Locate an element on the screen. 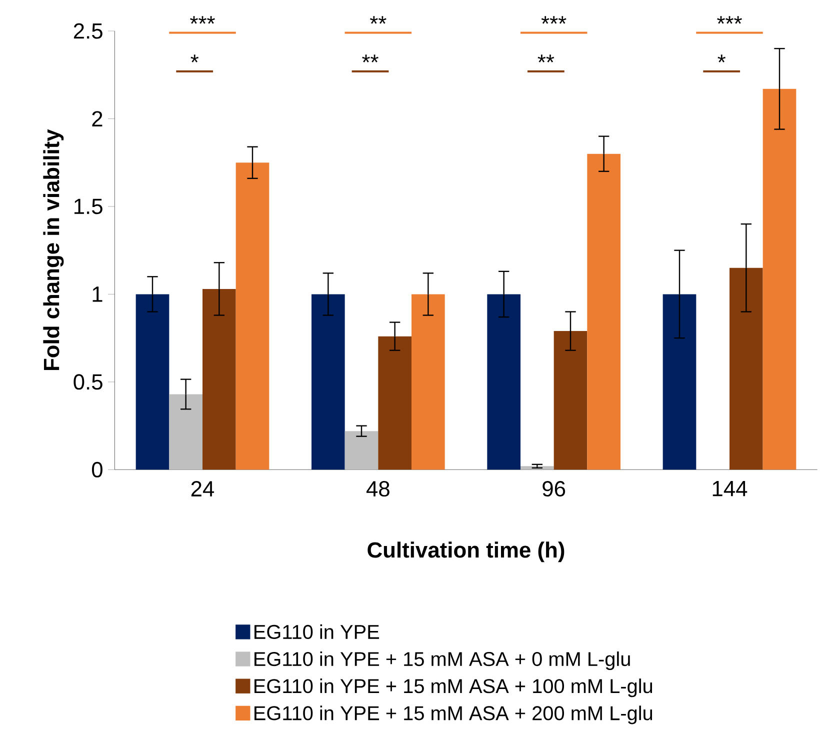 This screenshot has width=826, height=747. legend-label: EG110 in YPE + 15 mM ASA + 200 mM L-glu is located at coordinates (453, 715).